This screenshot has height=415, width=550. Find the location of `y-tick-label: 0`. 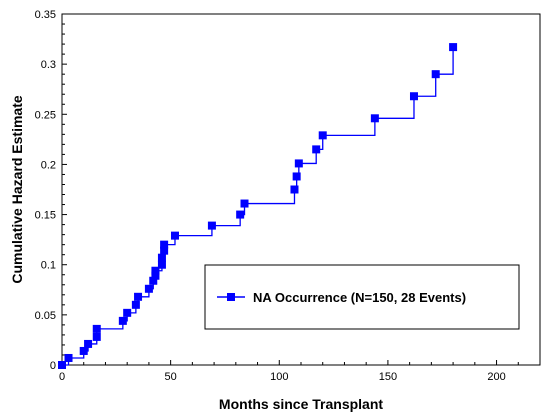

y-tick-label: 0 is located at coordinates (53, 366).